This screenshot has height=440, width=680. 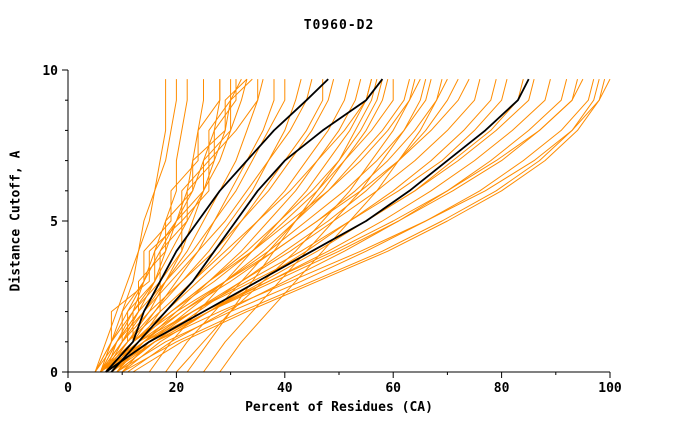 What do you see at coordinates (393, 388) in the screenshot?
I see `x-tick-label: 60` at bounding box center [393, 388].